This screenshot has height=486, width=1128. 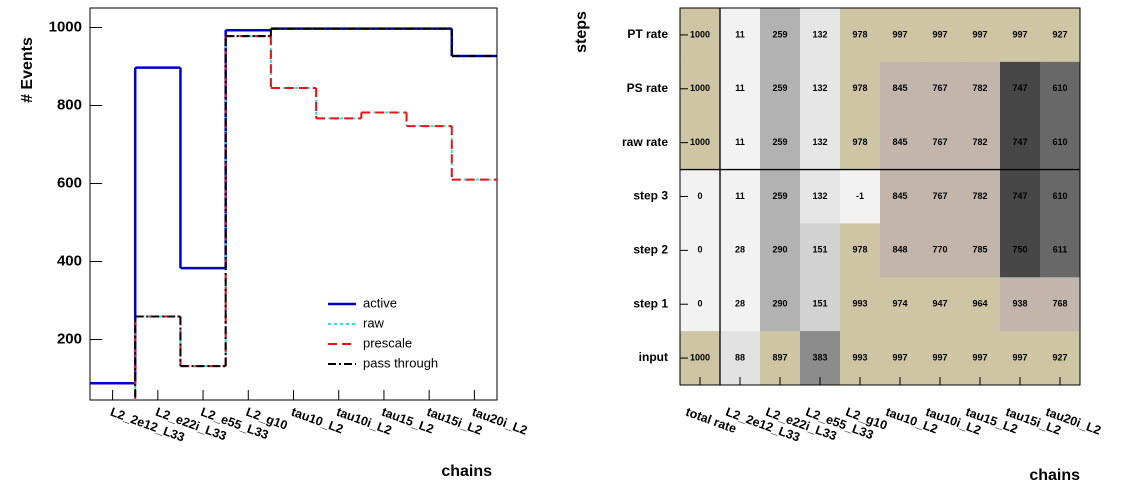 I want to click on legend-label: prescale, so click(x=387, y=342).